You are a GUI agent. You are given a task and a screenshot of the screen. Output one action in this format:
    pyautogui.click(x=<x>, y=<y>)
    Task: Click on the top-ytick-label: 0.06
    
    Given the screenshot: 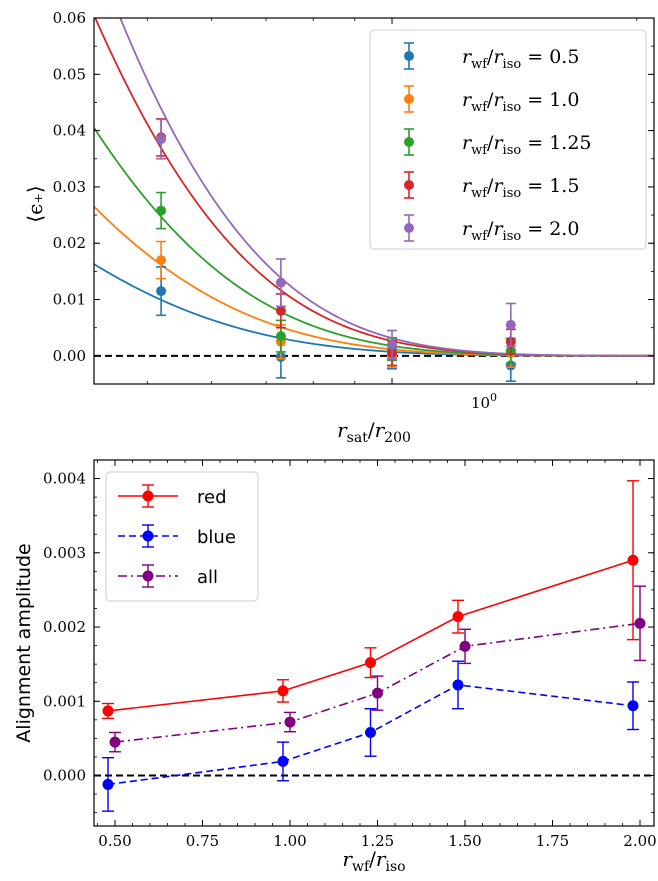 What is the action you would take?
    pyautogui.click(x=69, y=18)
    